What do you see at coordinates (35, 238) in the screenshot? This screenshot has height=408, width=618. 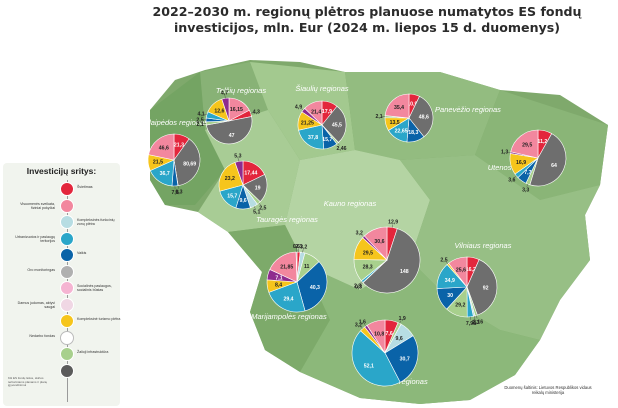 I see `legend-item-label: Urbanizuotos ir paslaugų teritorijos` at bounding box center [35, 238].